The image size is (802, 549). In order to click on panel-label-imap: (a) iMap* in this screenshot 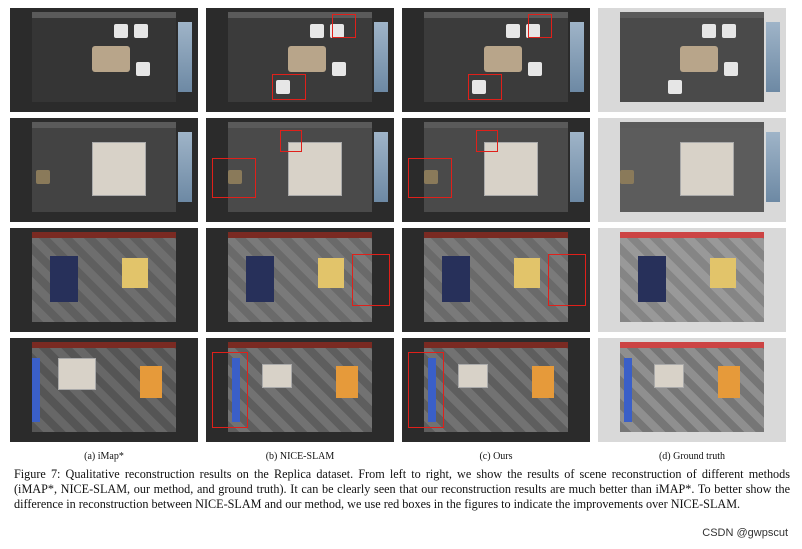, I will do `click(104, 456)`.